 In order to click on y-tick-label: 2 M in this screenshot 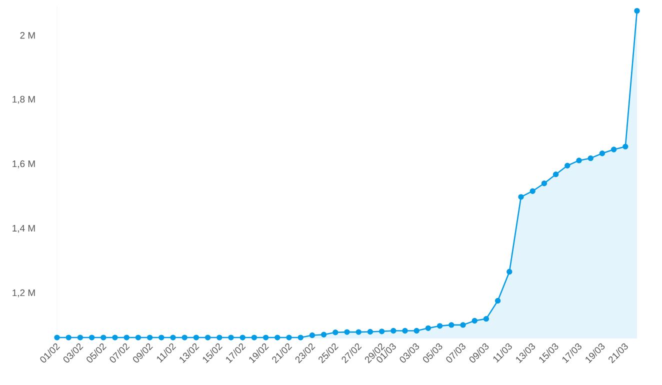, I will do `click(27, 35)`.